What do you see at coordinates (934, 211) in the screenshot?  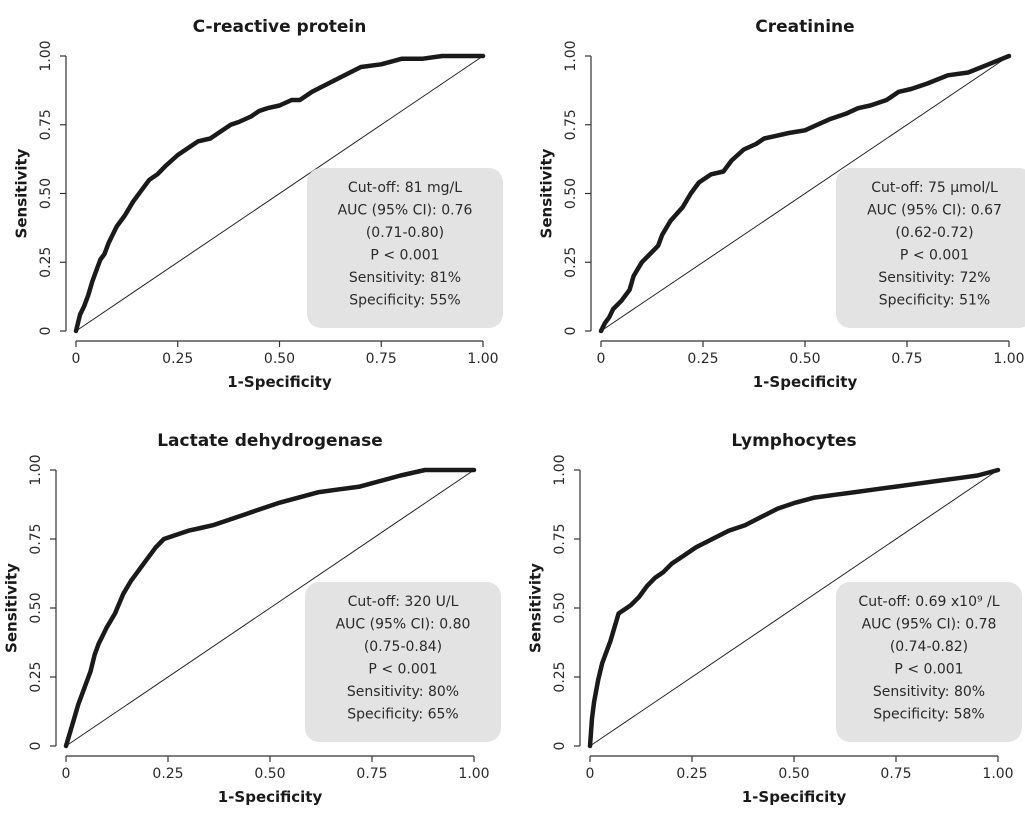 I see `stats-box-line: AUC (95% CI): 0.67` at bounding box center [934, 211].